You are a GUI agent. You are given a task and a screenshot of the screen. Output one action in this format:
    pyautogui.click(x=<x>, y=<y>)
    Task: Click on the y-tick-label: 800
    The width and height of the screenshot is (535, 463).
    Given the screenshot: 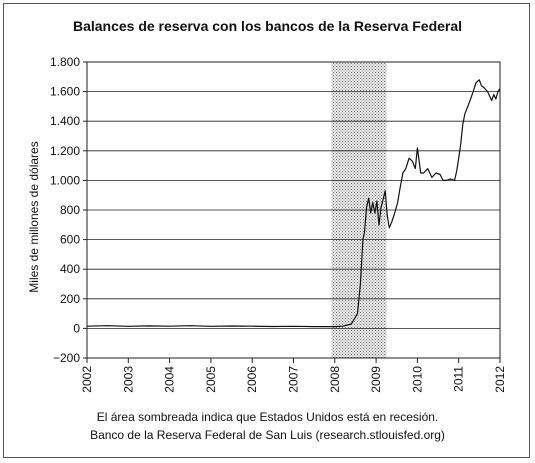 What is the action you would take?
    pyautogui.click(x=70, y=210)
    